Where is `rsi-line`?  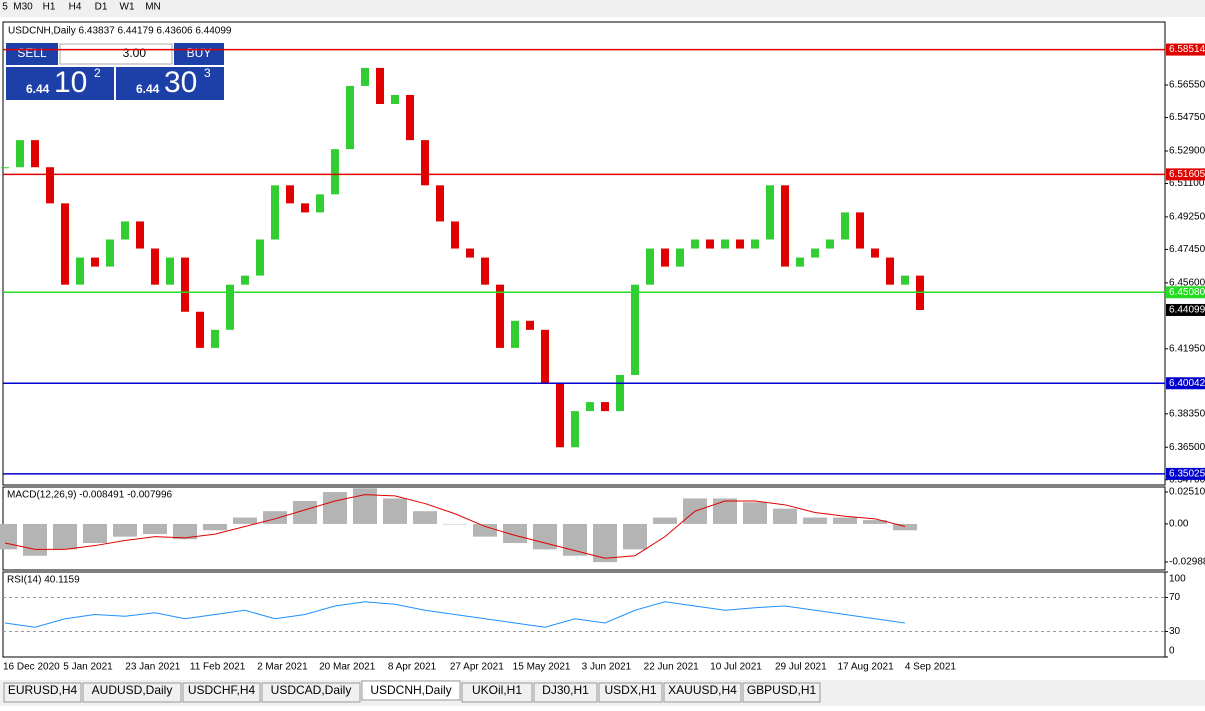
rsi-line is located at coordinates (455, 614).